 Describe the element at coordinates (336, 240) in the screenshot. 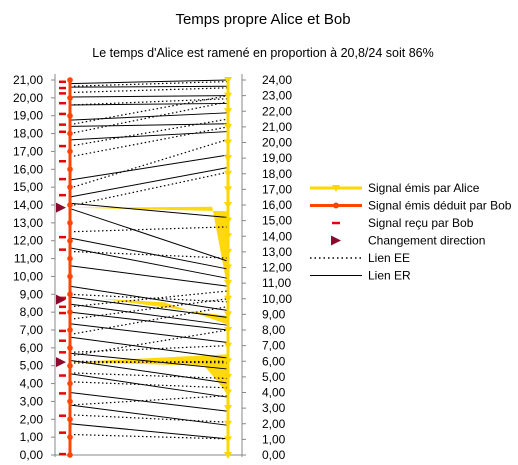

I see `legend-symbol-direction` at that location.